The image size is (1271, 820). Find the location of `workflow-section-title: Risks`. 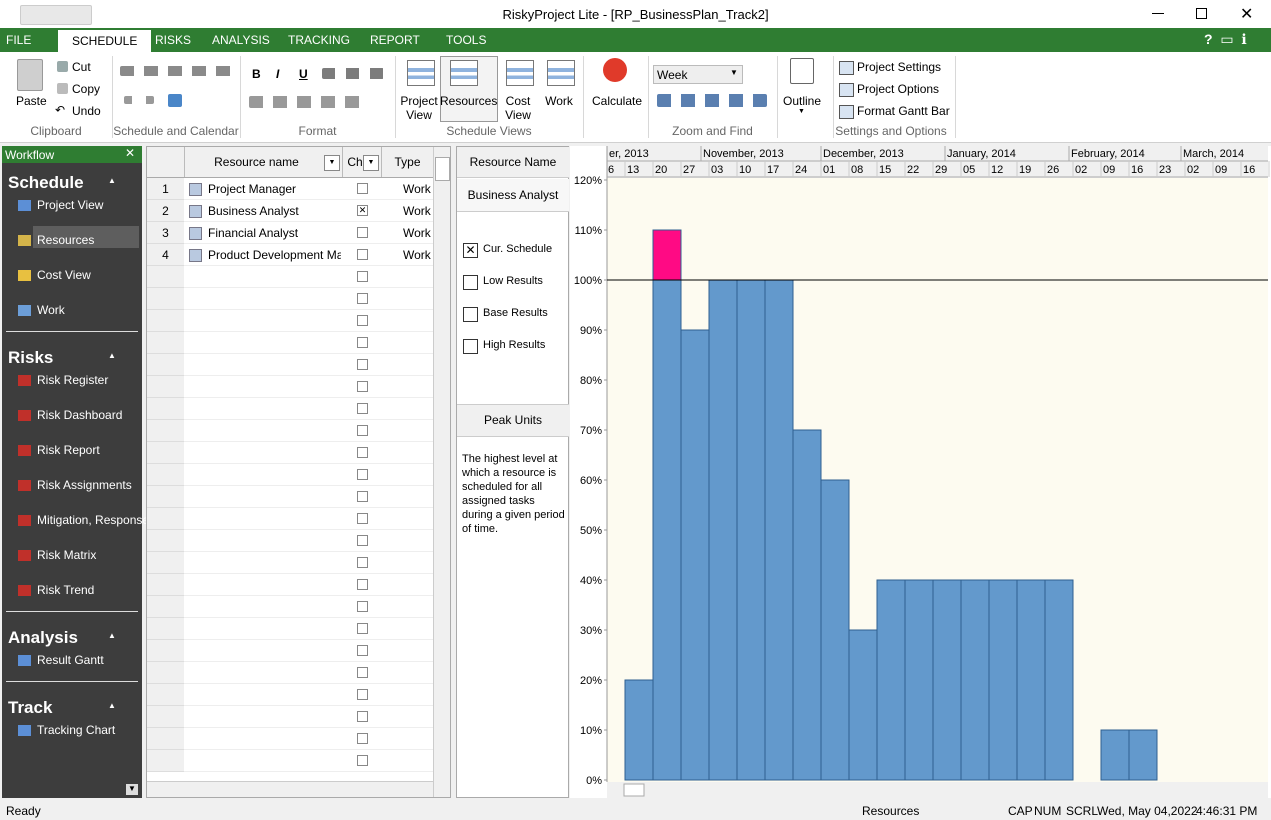

workflow-section-title: Risks is located at coordinates (31, 357).